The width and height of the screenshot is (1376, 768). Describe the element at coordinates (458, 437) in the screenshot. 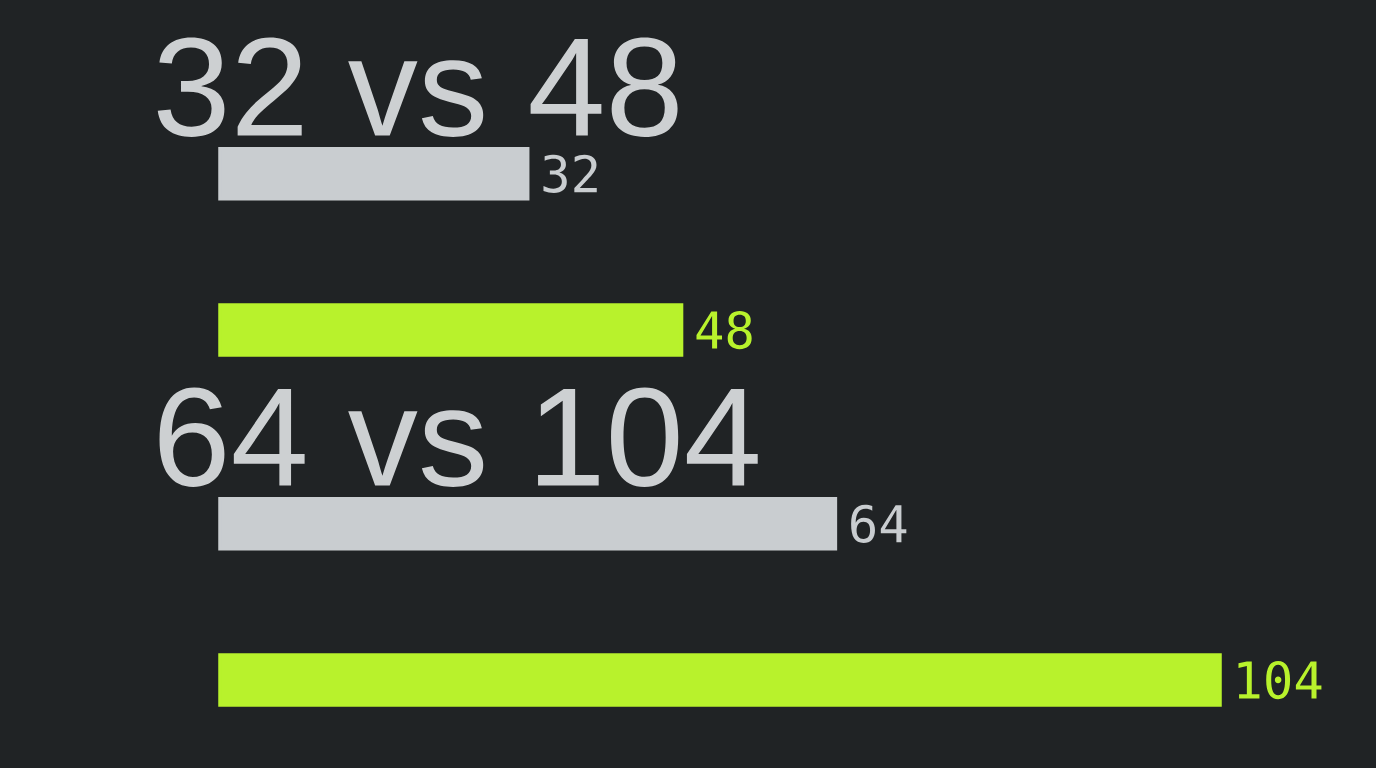

I see `chart-title: 64 vs 104` at that location.